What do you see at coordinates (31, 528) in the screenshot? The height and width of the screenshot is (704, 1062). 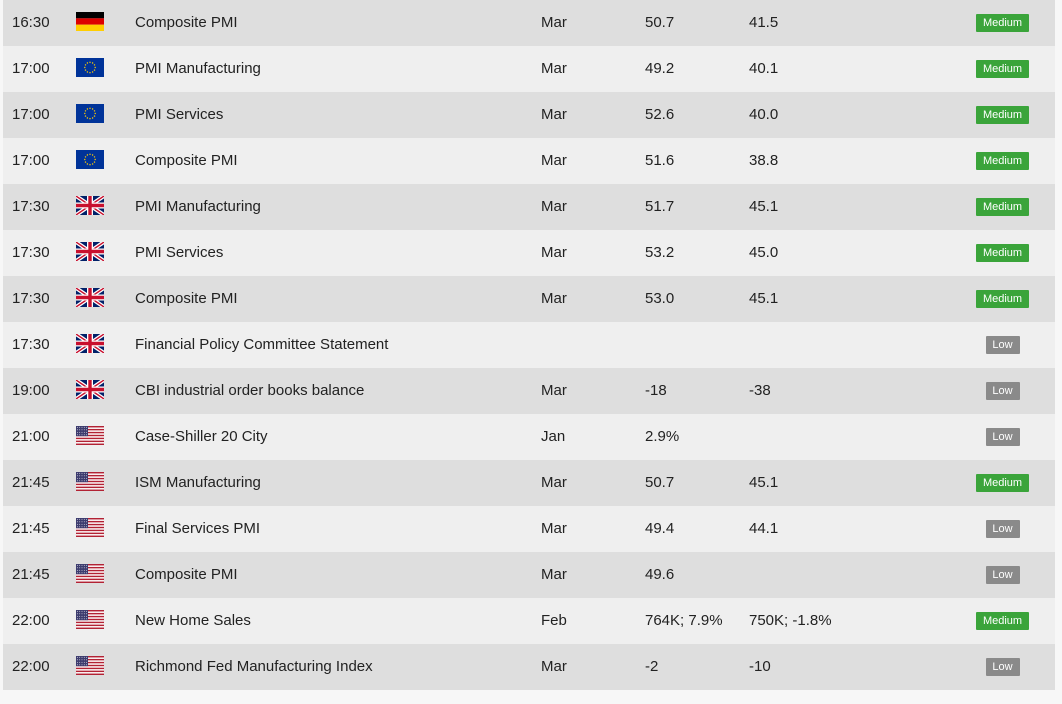 I see `event-time: 21:45` at bounding box center [31, 528].